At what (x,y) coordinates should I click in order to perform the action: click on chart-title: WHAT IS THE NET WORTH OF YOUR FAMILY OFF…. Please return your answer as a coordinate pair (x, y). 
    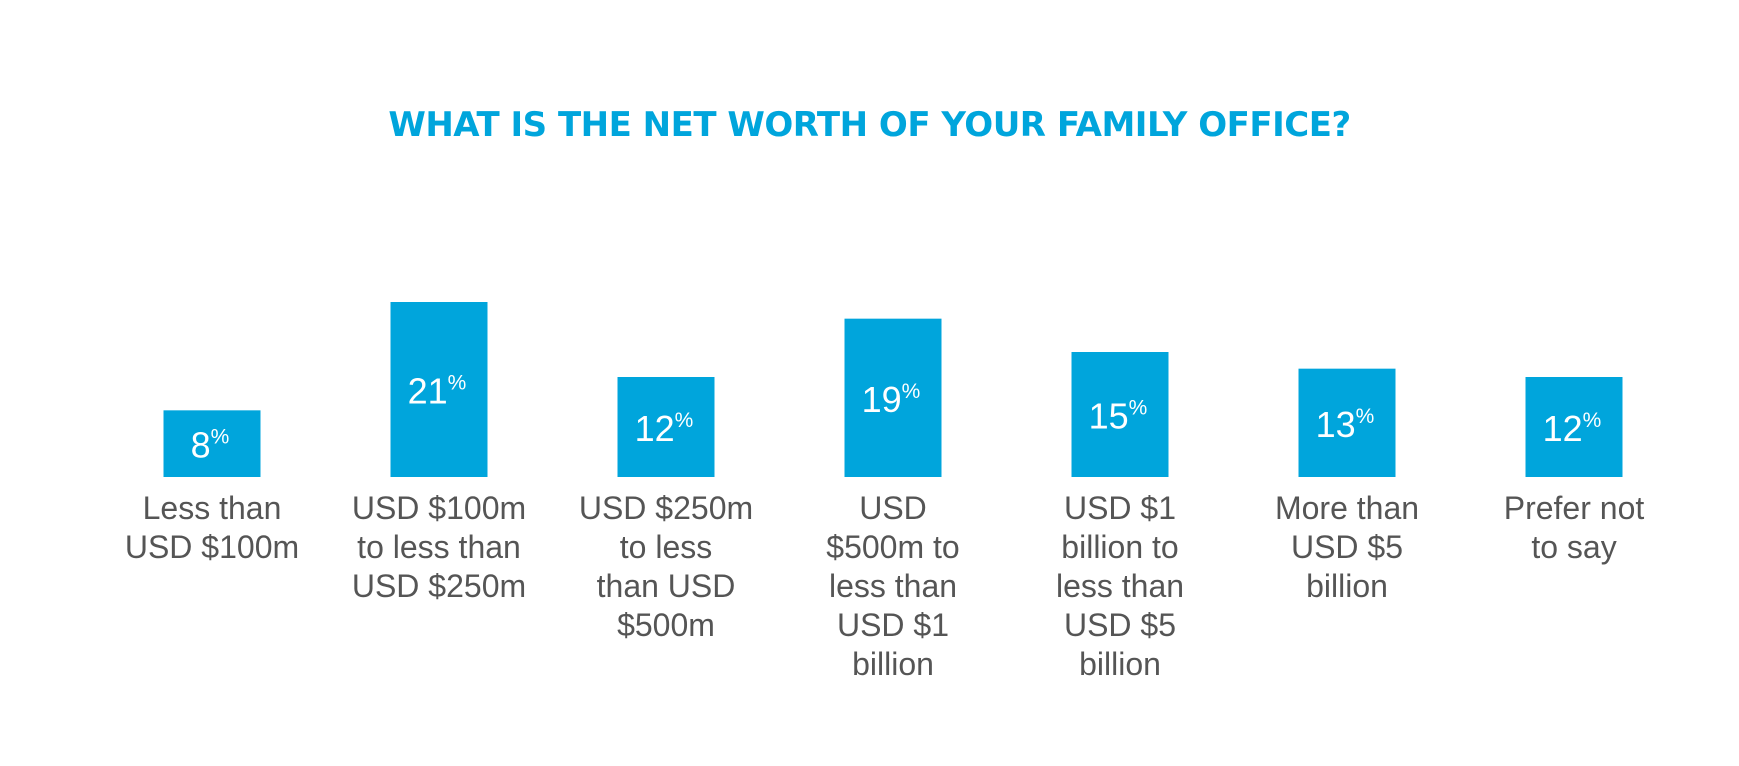
    Looking at the image, I should click on (869, 125).